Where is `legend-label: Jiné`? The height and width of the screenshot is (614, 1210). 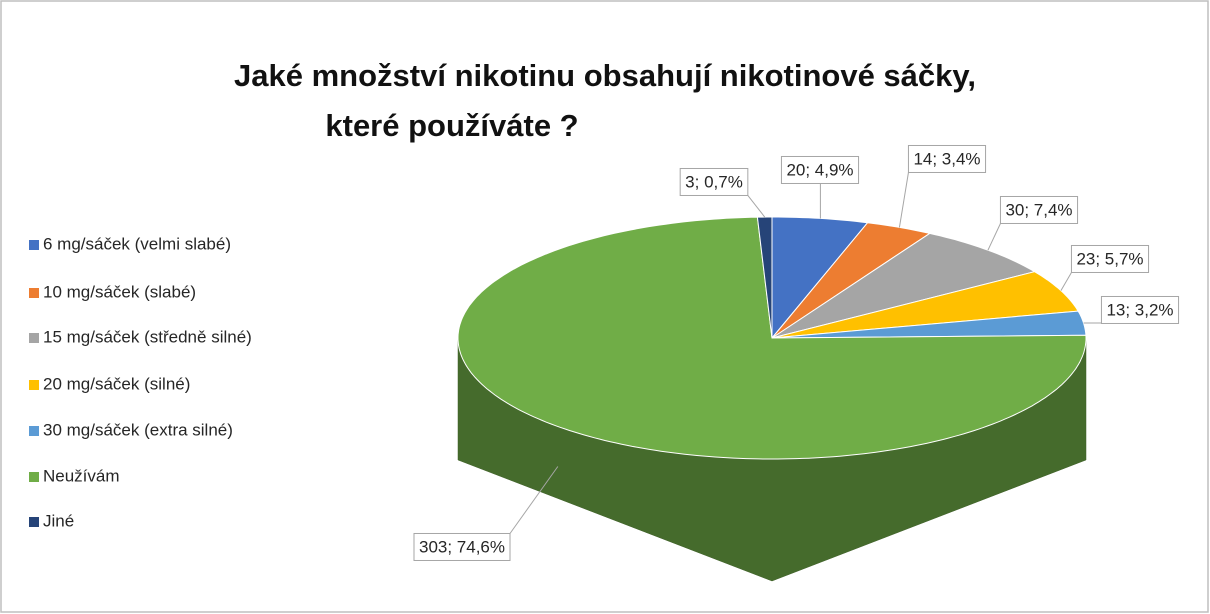
legend-label: Jiné is located at coordinates (58, 520).